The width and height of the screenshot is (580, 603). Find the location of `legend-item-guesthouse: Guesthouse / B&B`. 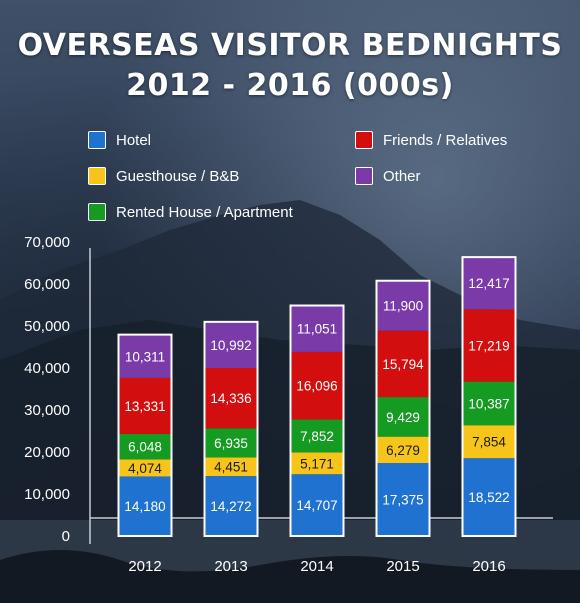

legend-item-guesthouse: Guesthouse / B&B is located at coordinates (163, 176).